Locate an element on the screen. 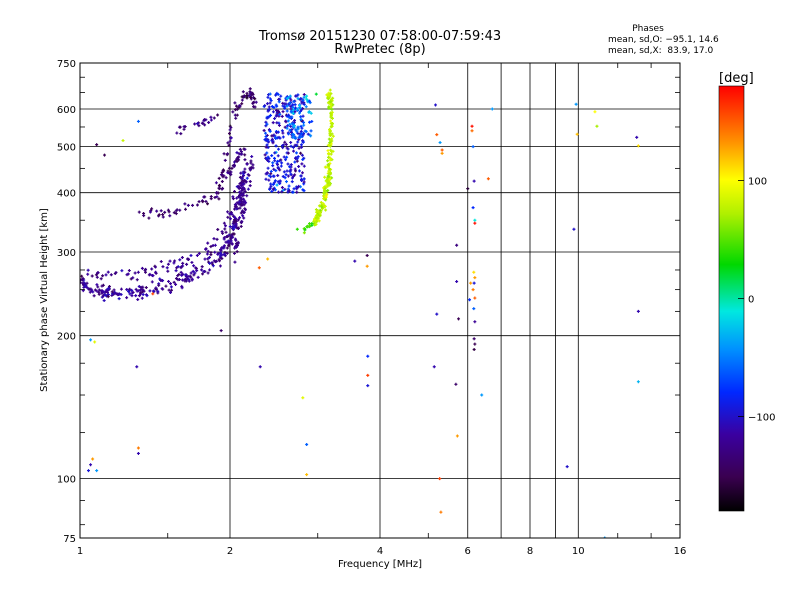 This screenshot has height=600, width=800. y-axis-label: Stationary phase Virtual Height [km] is located at coordinates (44, 300).